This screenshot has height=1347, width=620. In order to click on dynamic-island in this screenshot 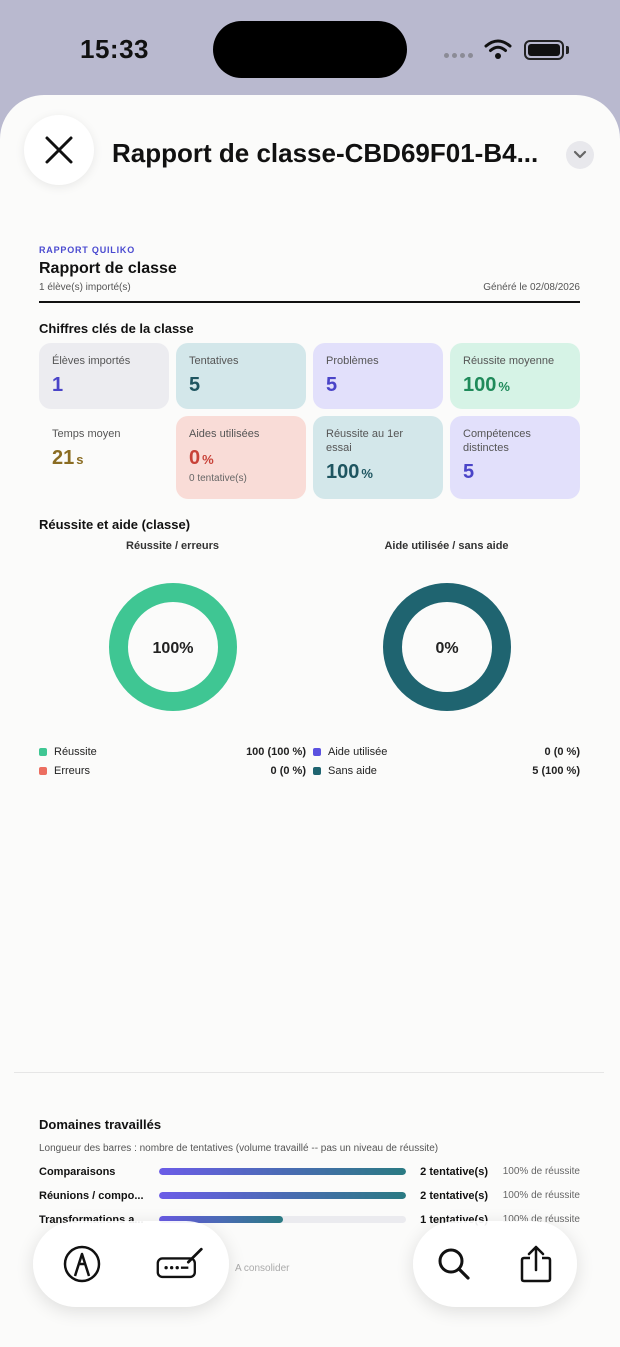, I will do `click(310, 49)`.